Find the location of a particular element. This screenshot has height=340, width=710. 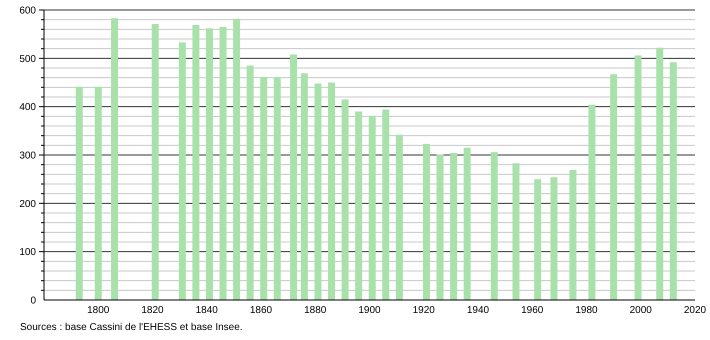

source-note: Sources : base Cassini de l'EHESS et base Insee. is located at coordinates (131, 327).